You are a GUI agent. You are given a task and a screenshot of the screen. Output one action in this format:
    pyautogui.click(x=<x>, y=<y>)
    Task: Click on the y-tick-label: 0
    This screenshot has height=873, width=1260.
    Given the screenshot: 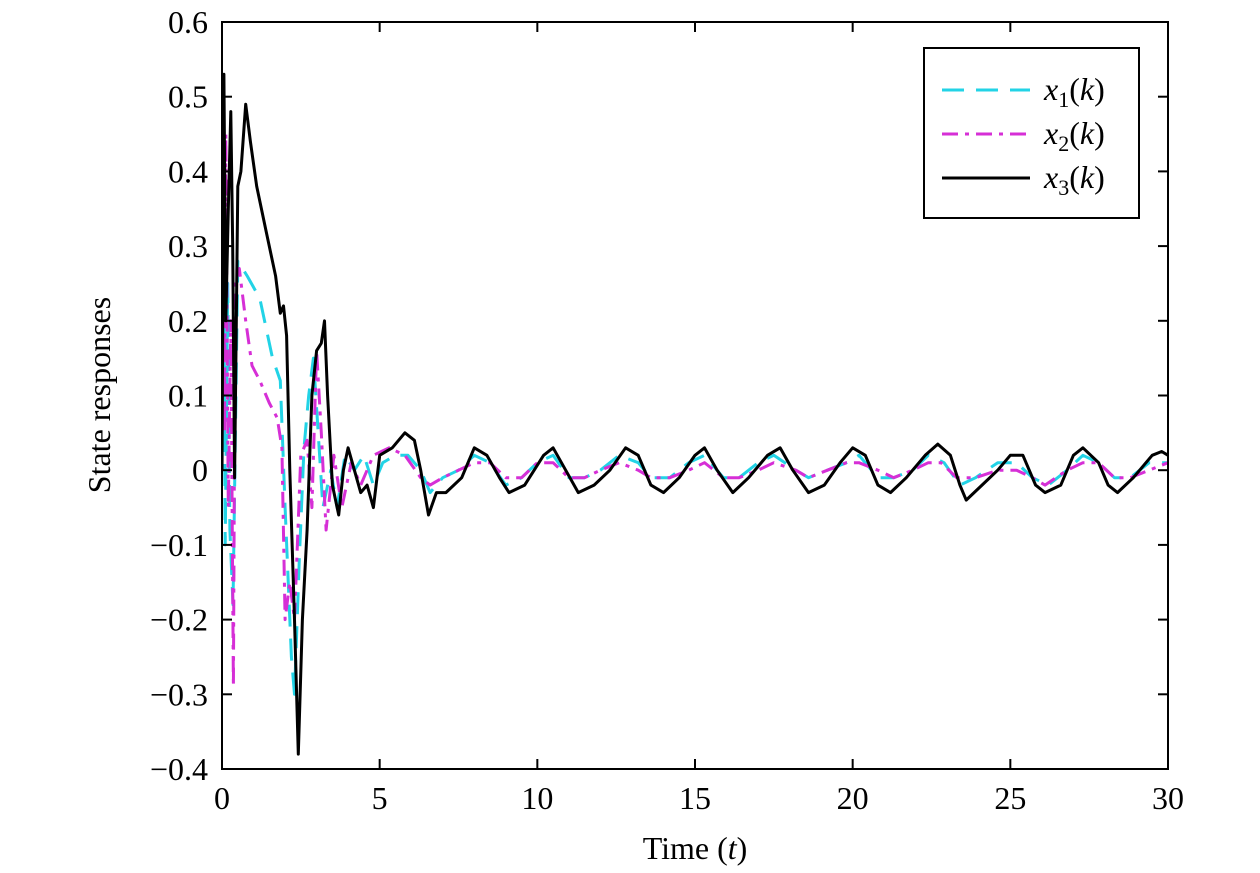 What is the action you would take?
    pyautogui.click(x=200, y=470)
    